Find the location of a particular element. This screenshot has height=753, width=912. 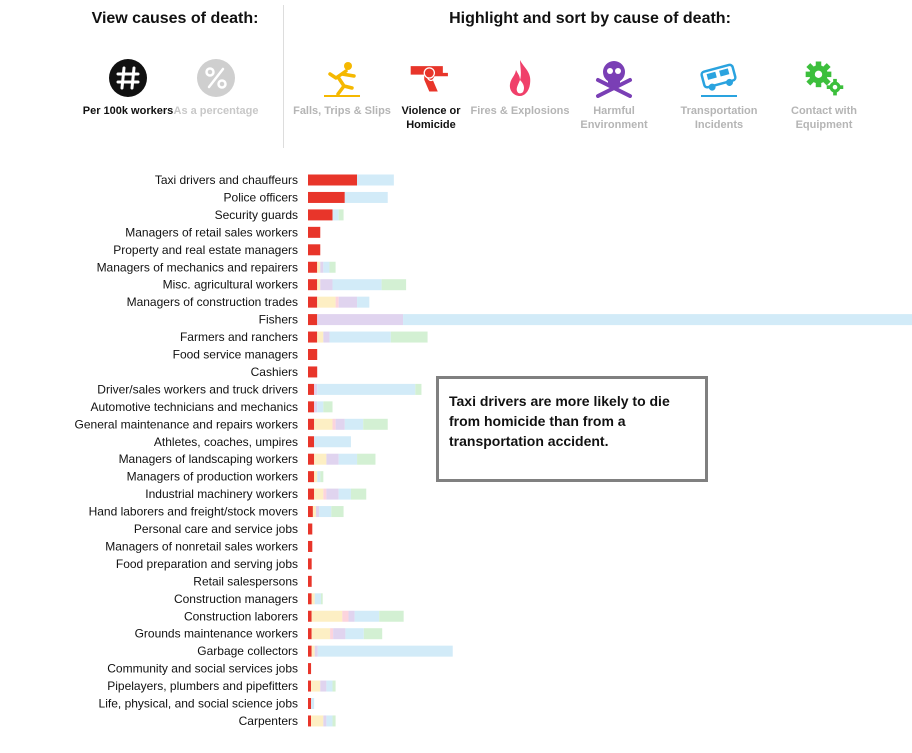

per-100k-option: Per 100k workers is located at coordinates (128, 88).